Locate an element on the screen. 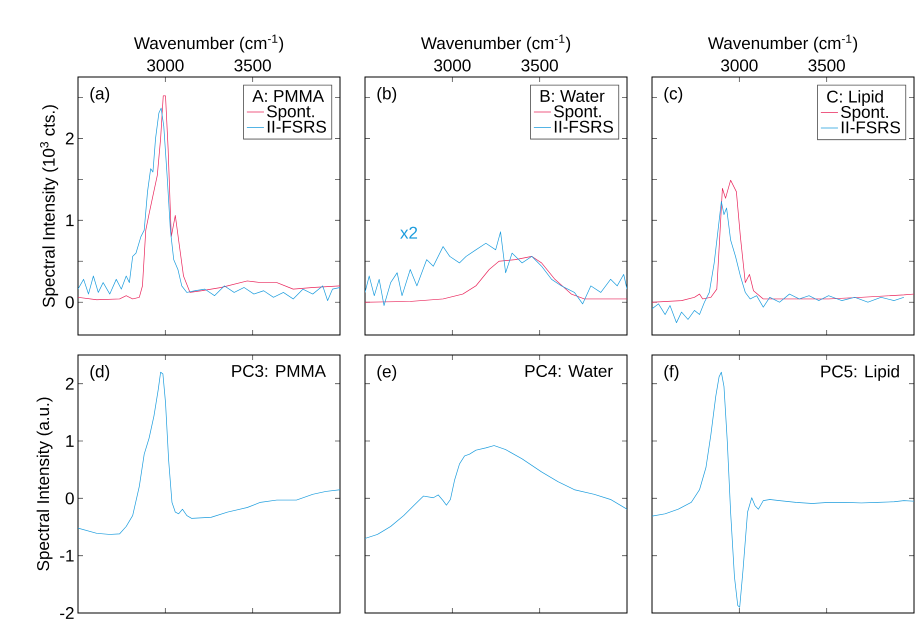 The width and height of the screenshot is (917, 635). annotation: PC4: Water is located at coordinates (569, 371).